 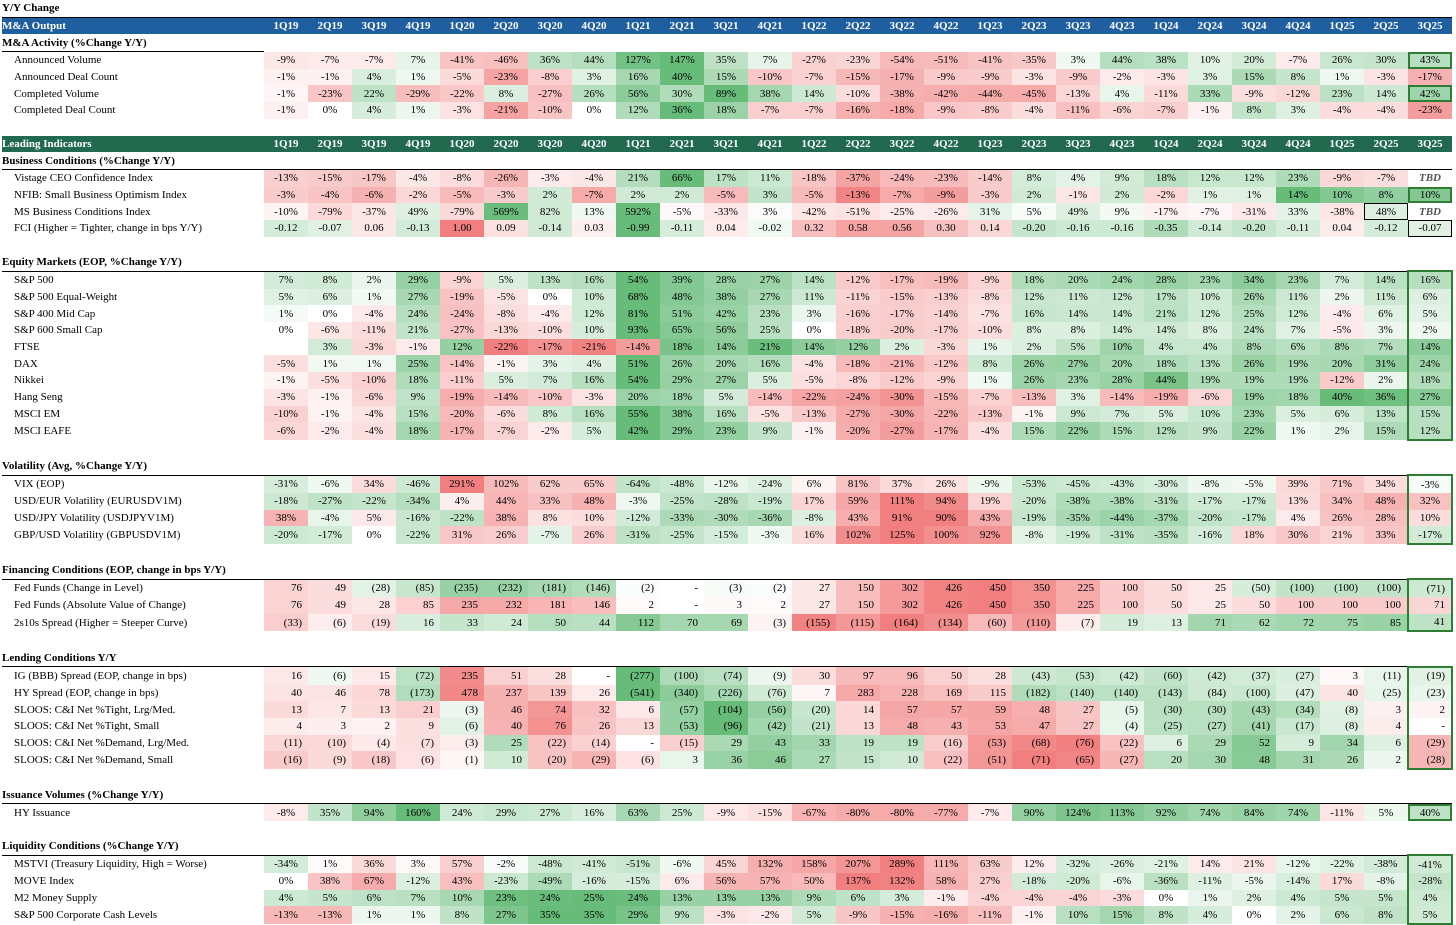 What do you see at coordinates (506, 414) in the screenshot?
I see `data-cell: -6%` at bounding box center [506, 414].